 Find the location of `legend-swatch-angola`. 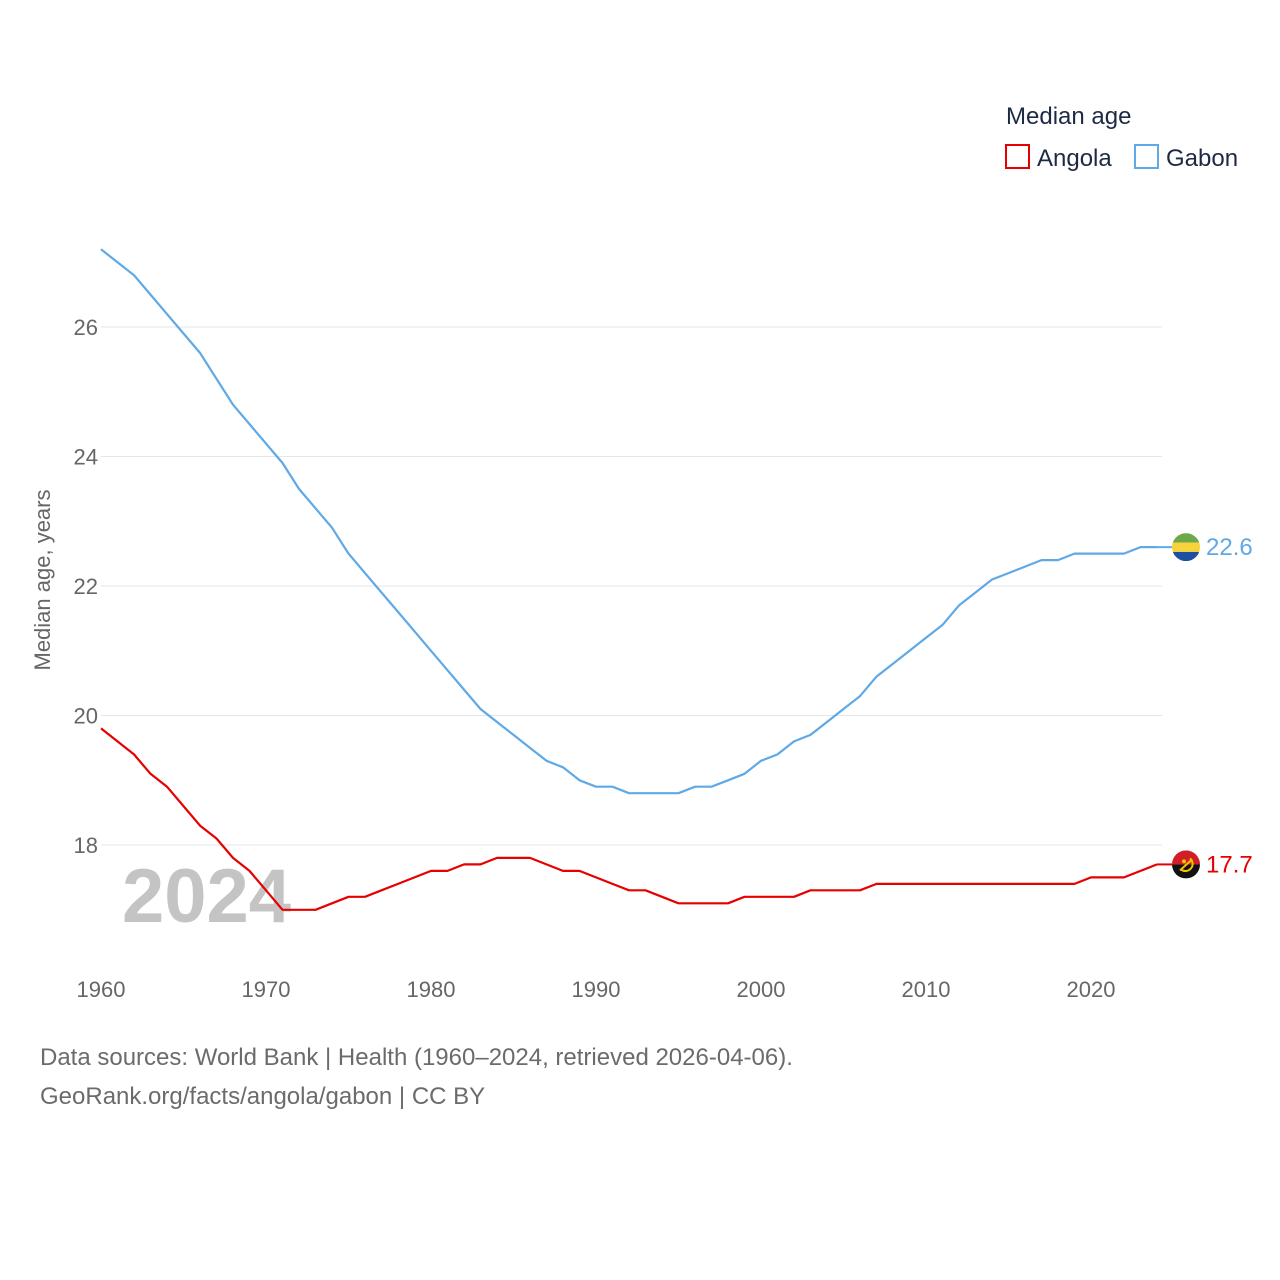

legend-swatch-angola is located at coordinates (1017, 156).